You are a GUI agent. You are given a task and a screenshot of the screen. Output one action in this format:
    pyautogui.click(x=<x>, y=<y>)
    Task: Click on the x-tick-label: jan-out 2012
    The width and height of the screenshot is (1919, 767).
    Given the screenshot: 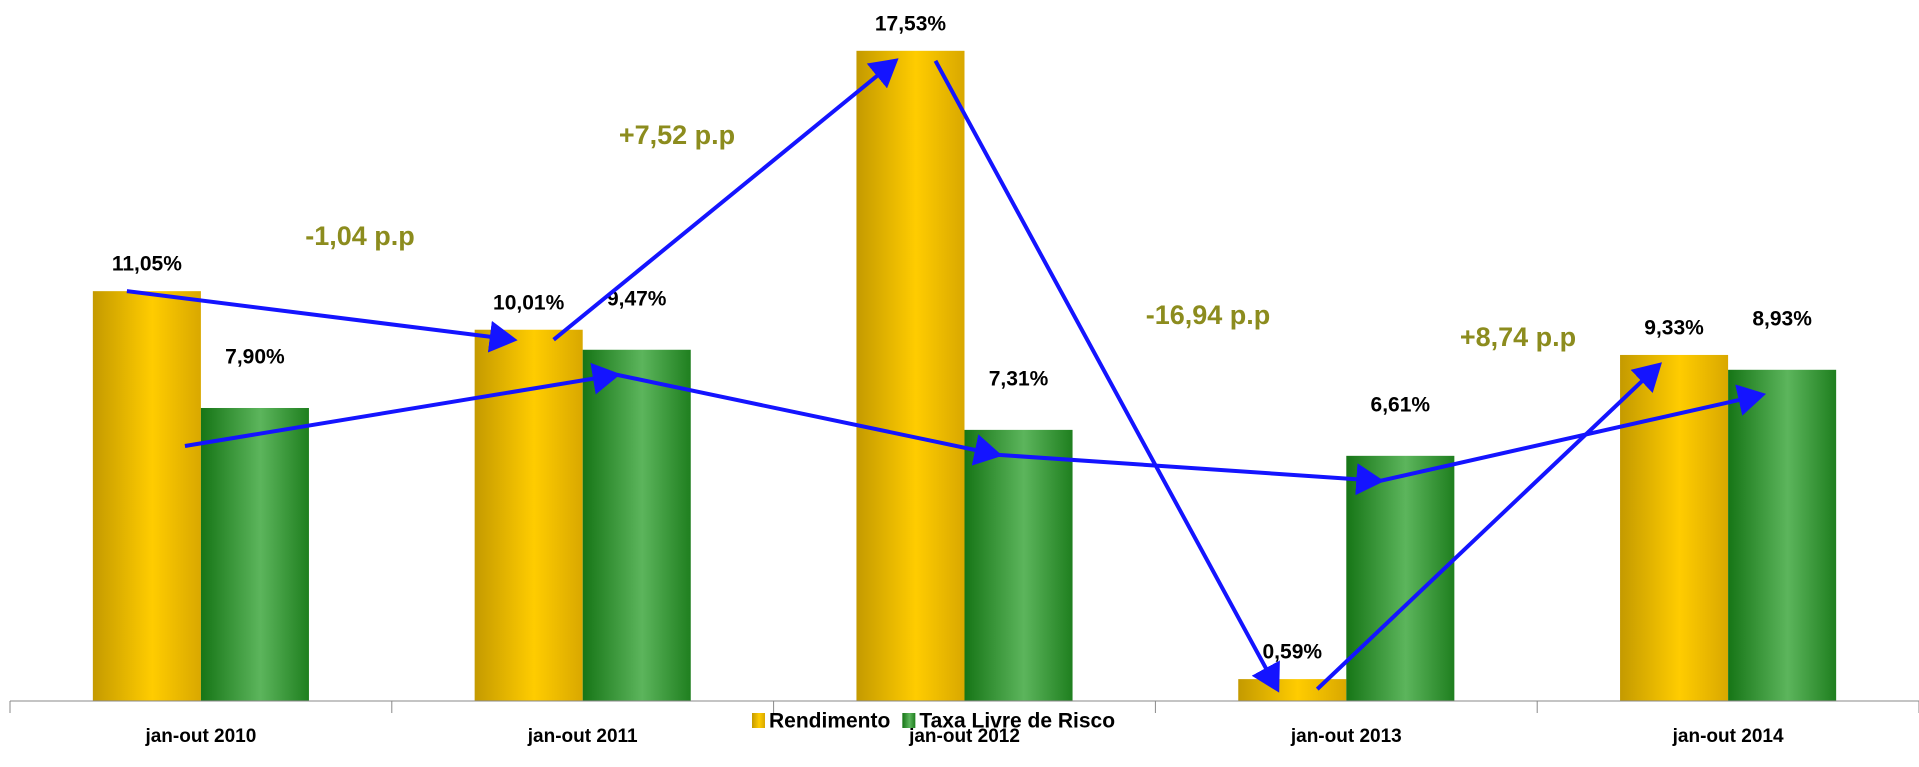 What is the action you would take?
    pyautogui.click(x=964, y=736)
    